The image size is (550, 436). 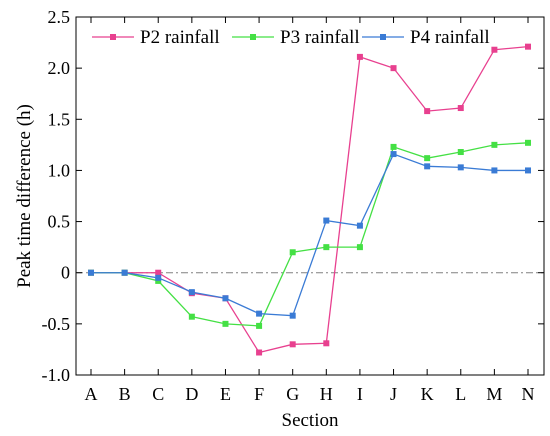 What do you see at coordinates (427, 394) in the screenshot?
I see `x-tick-label: K` at bounding box center [427, 394].